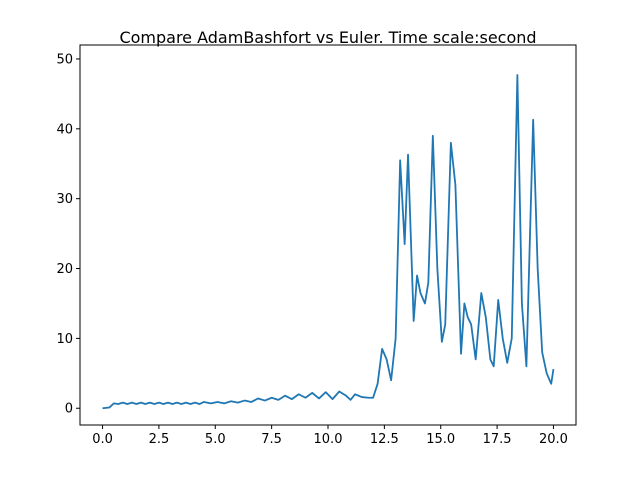  What do you see at coordinates (64, 59) in the screenshot?
I see `y-tick-label: 50` at bounding box center [64, 59].